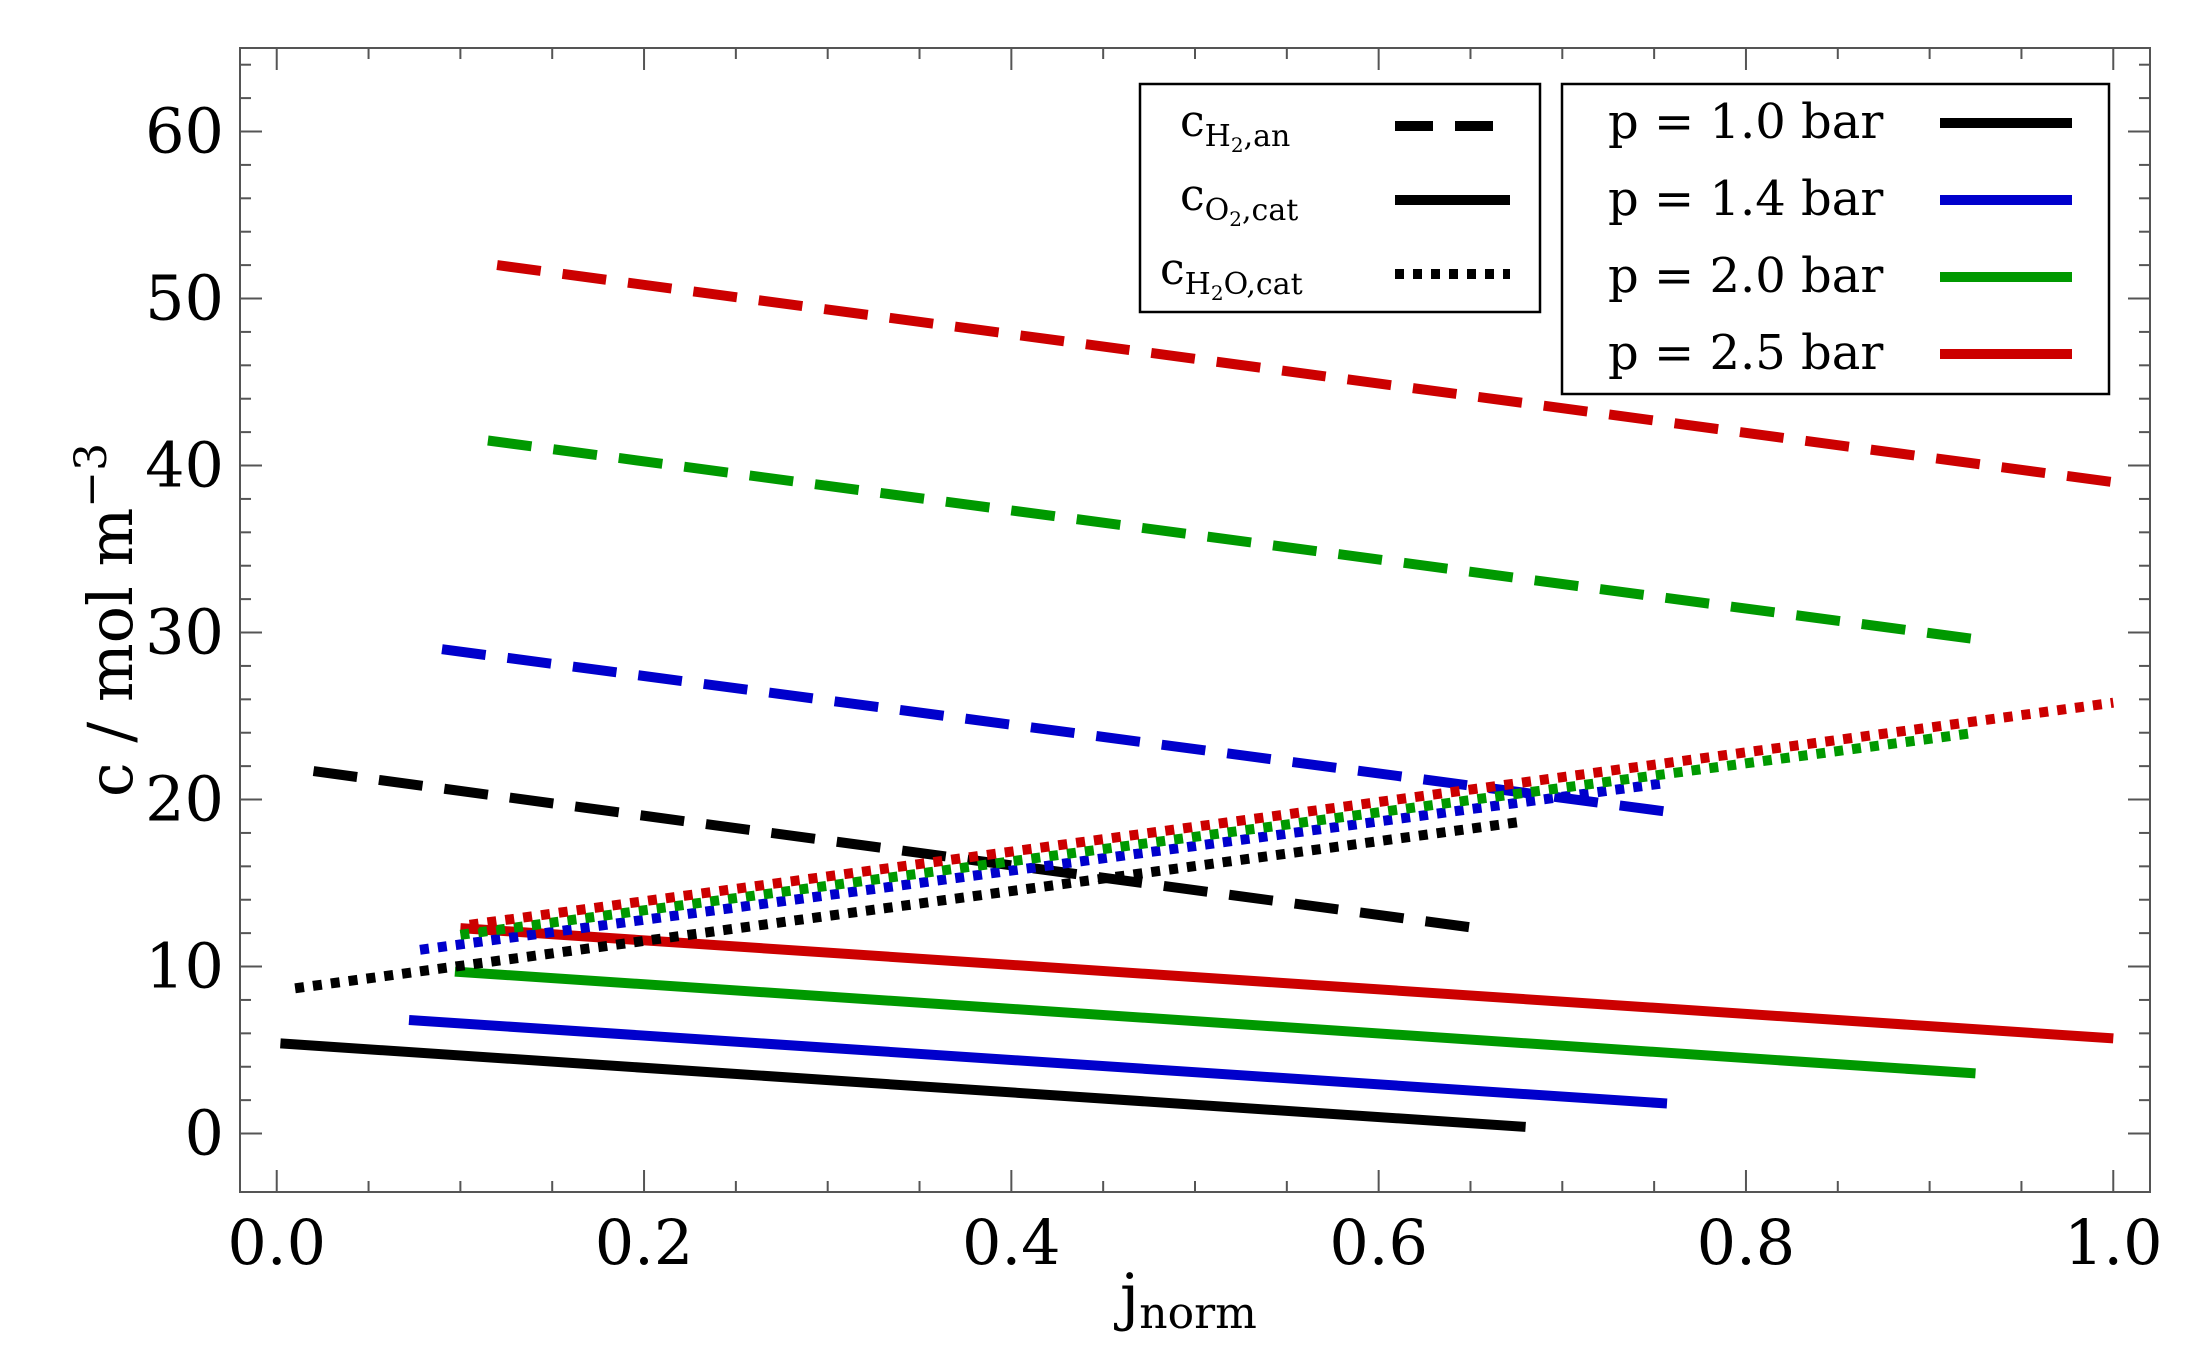  I want to click on style-legend-label-tail: ,cat, so click(1270, 210).